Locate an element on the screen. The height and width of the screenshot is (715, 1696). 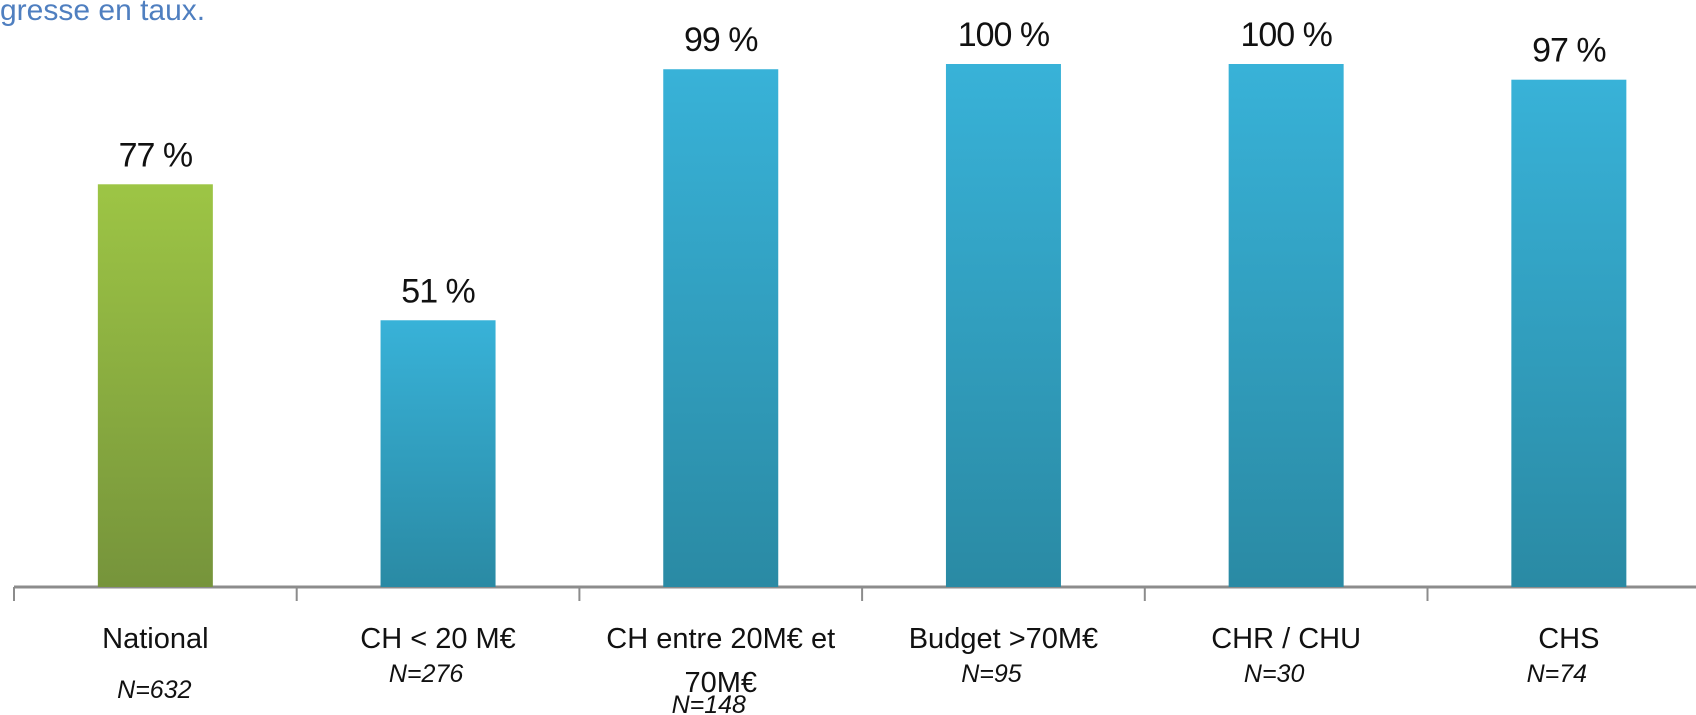
intro-text-fragment: gresse en taux. is located at coordinates (103, 13).